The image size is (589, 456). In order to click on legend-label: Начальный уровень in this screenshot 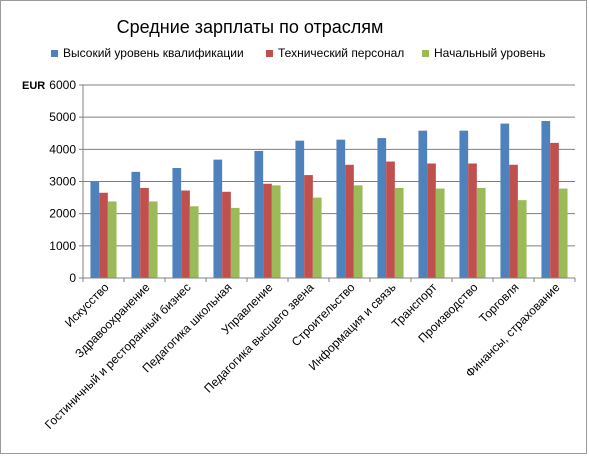, I will do `click(490, 53)`.